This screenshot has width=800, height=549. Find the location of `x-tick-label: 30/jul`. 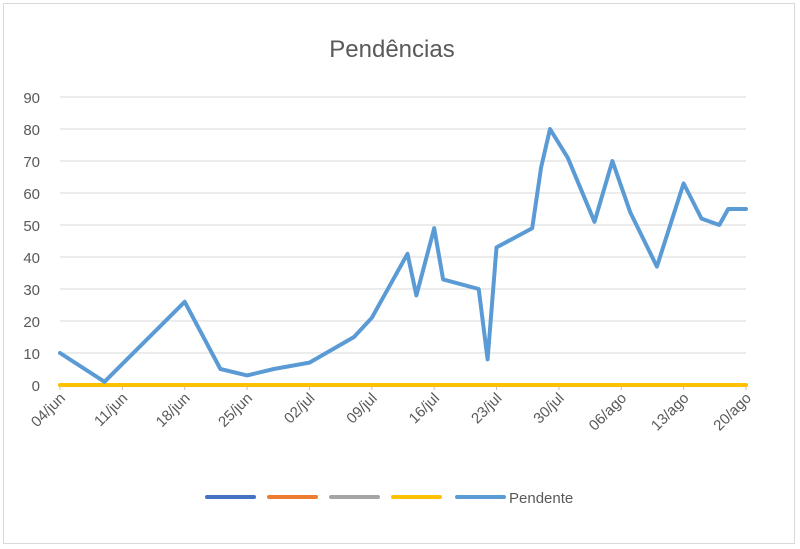

x-tick-label: 30/jul is located at coordinates (548, 408).